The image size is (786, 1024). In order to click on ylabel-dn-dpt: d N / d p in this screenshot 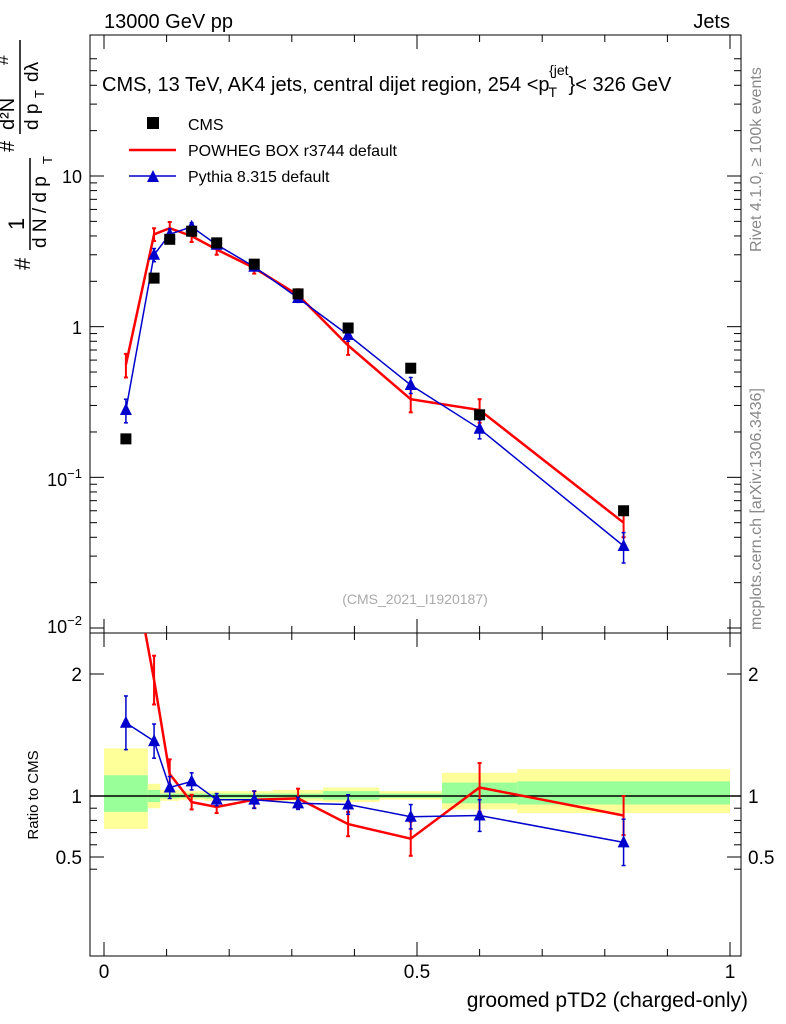, I will do `click(40, 212)`.